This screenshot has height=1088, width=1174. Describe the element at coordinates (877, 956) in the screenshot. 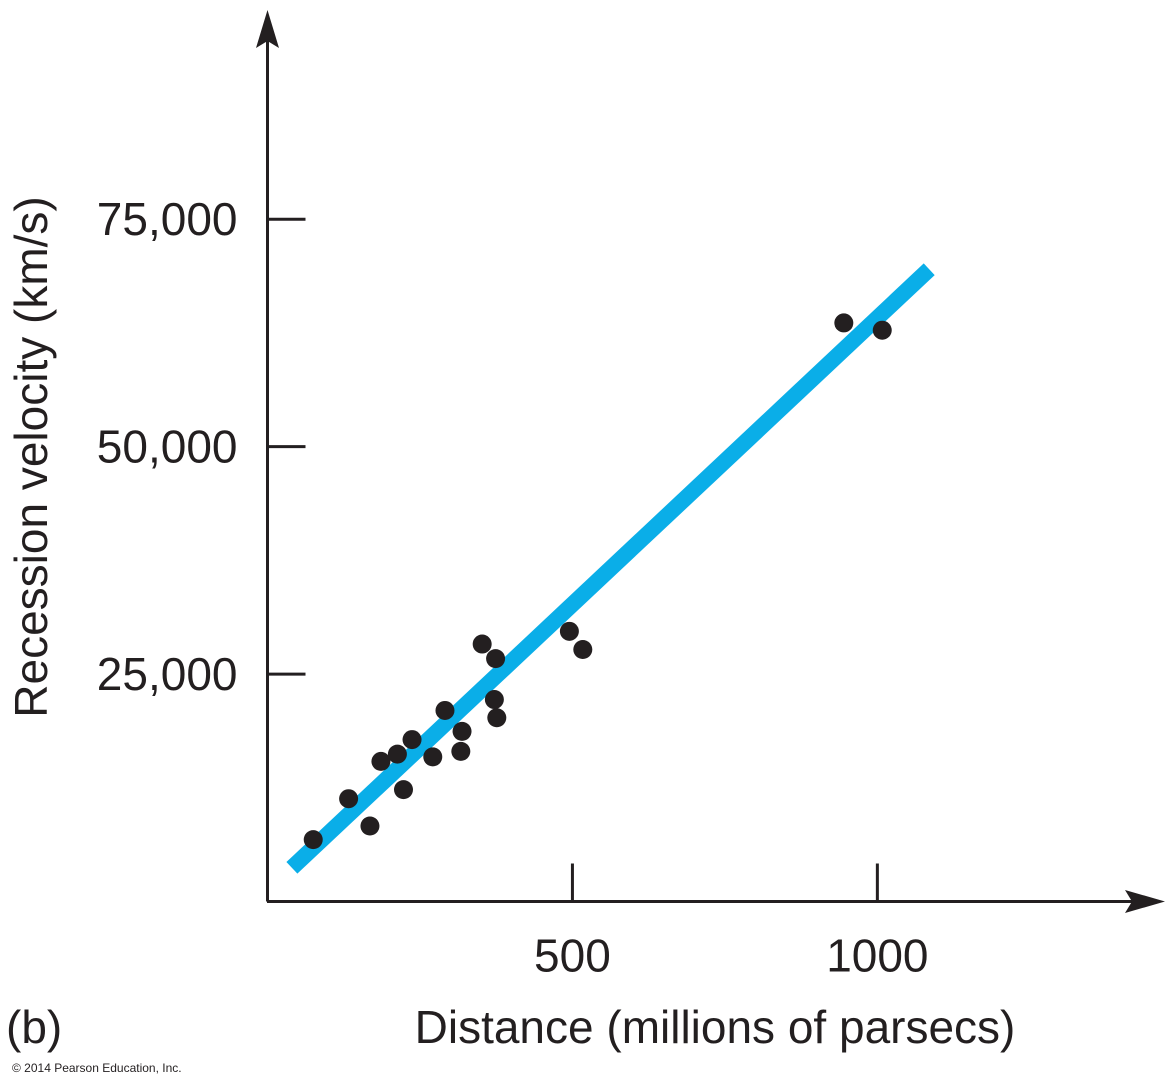

I see `x-tick-label: 1000` at that location.